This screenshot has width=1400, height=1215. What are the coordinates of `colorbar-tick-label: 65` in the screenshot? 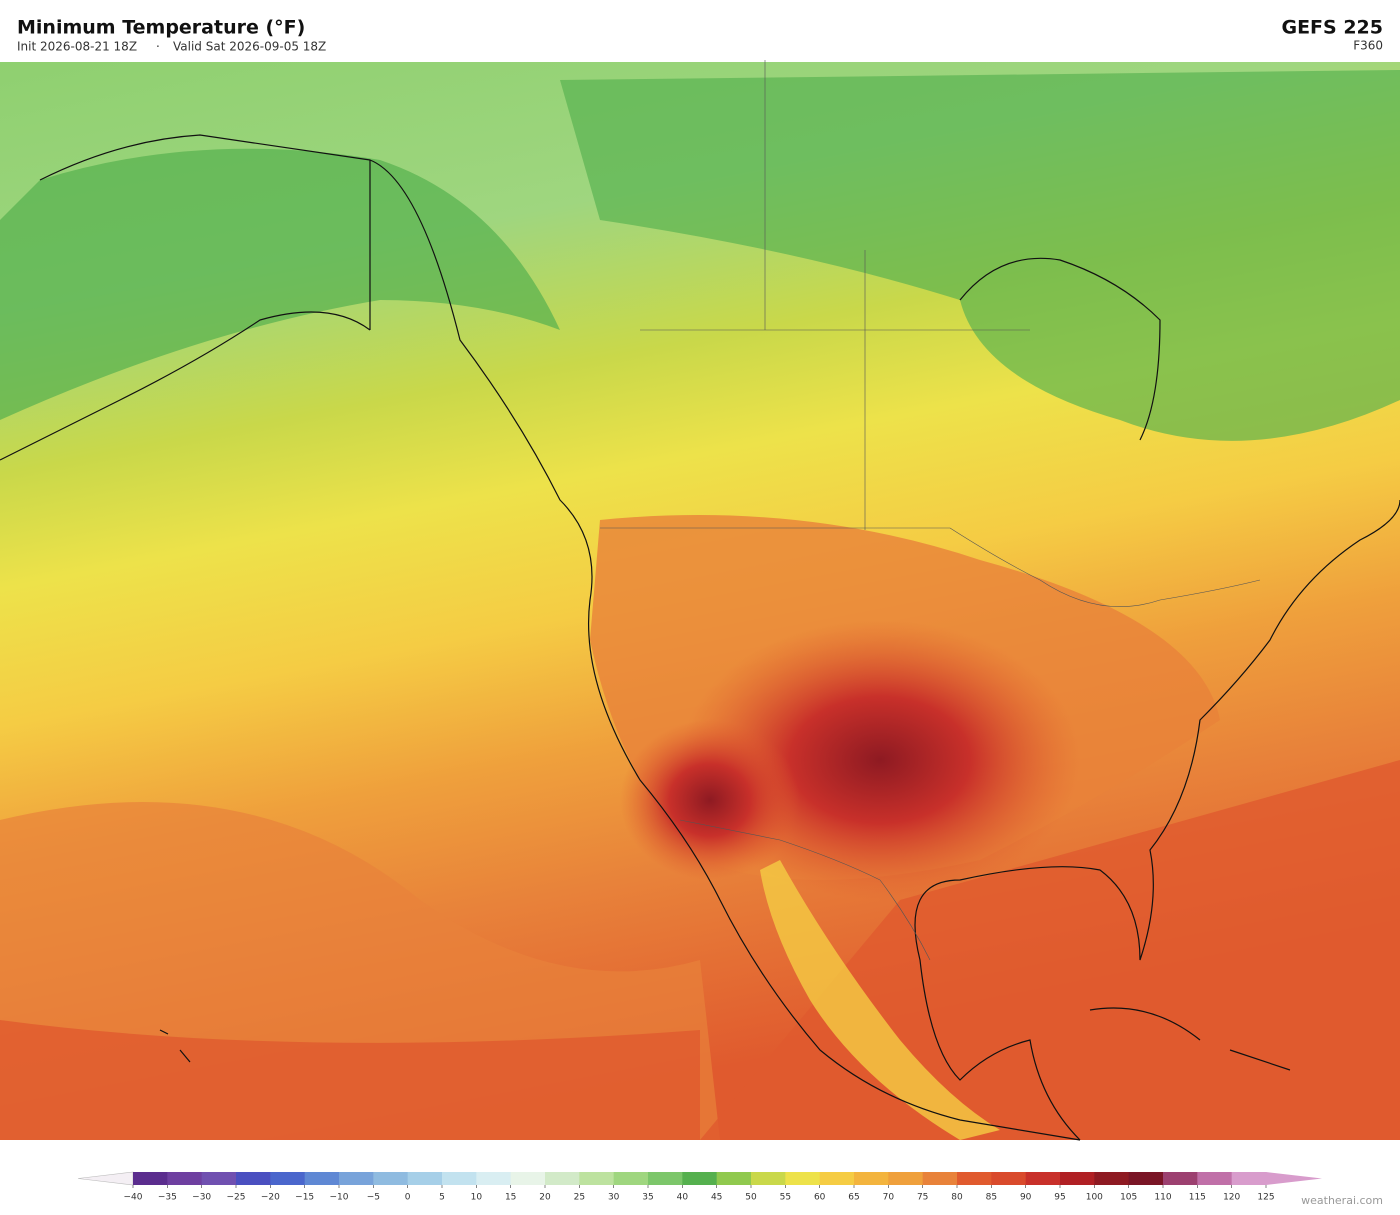 It's located at (853, 1198).